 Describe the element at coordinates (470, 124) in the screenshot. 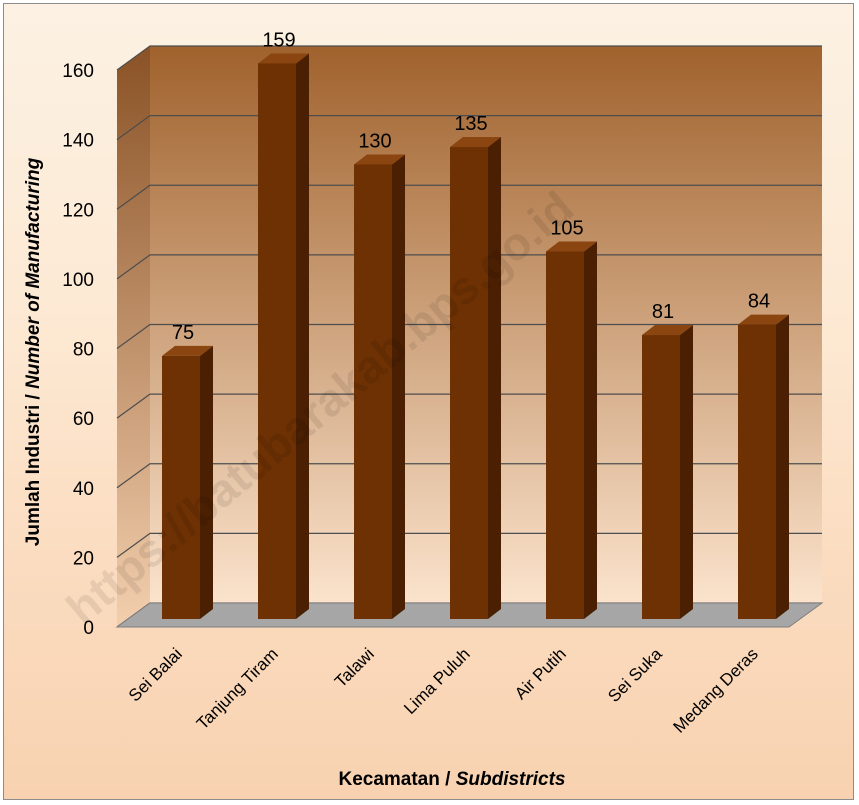

I see `data-label: 135` at that location.